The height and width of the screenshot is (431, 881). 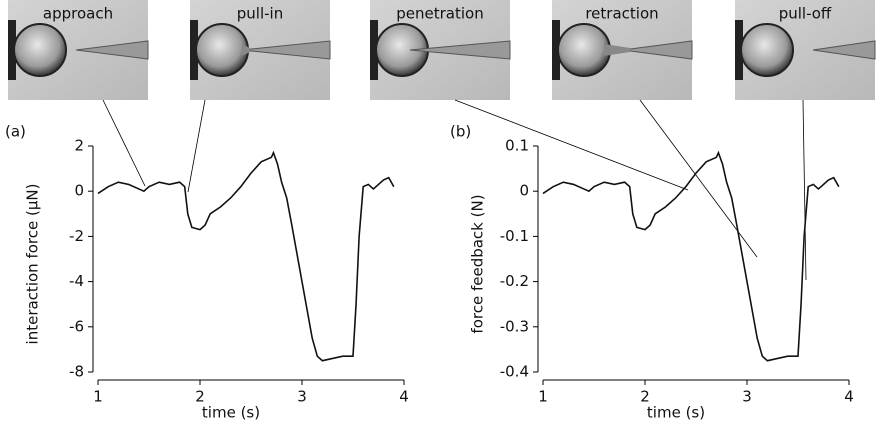 What do you see at coordinates (460, 132) in the screenshot?
I see `panel-label: (b)` at bounding box center [460, 132].